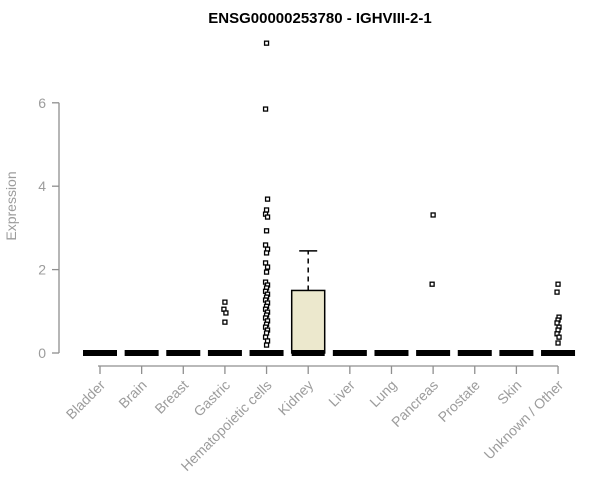  What do you see at coordinates (42, 270) in the screenshot?
I see `y-tick-label: 2` at bounding box center [42, 270].